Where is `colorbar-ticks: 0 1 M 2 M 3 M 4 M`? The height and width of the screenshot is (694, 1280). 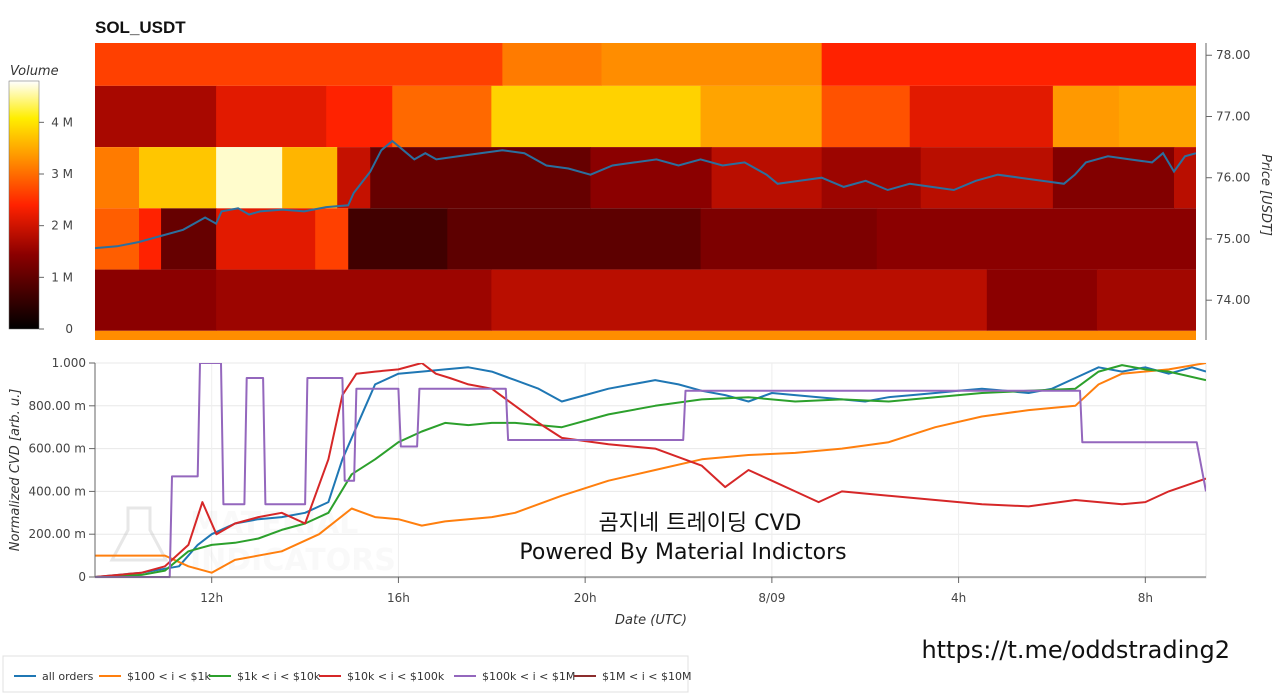 colorbar-ticks: 0 1 M 2 M 3 M 4 M is located at coordinates (56, 225).